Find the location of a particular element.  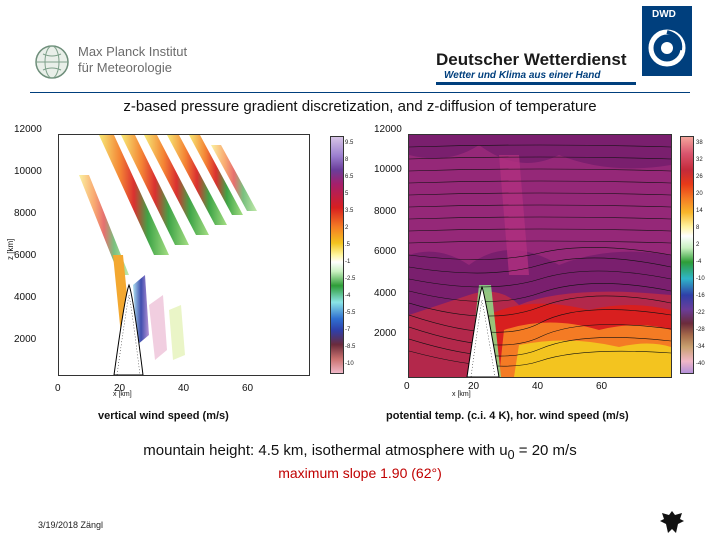

max-slope: maximum slope 1.90 (62°) is located at coordinates (360, 473).